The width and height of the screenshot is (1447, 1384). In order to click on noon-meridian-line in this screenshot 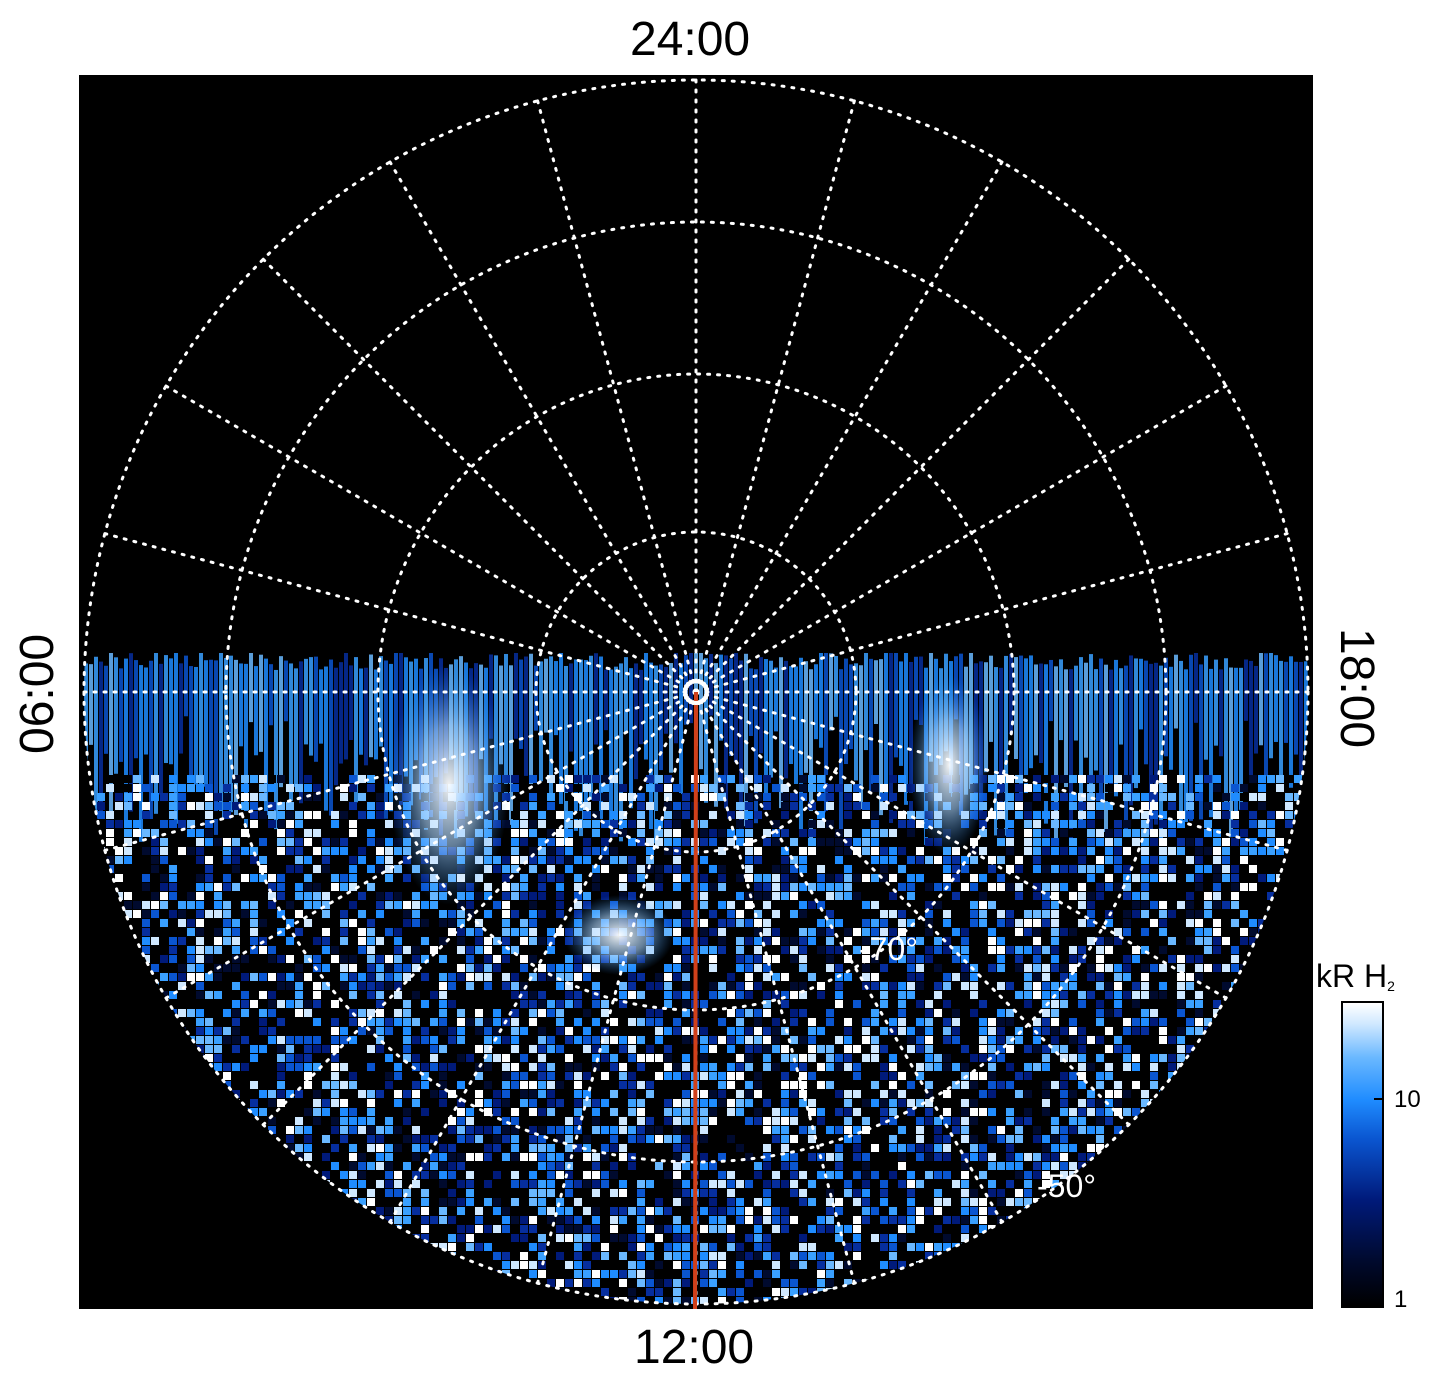, I will do `click(695, 1000)`.